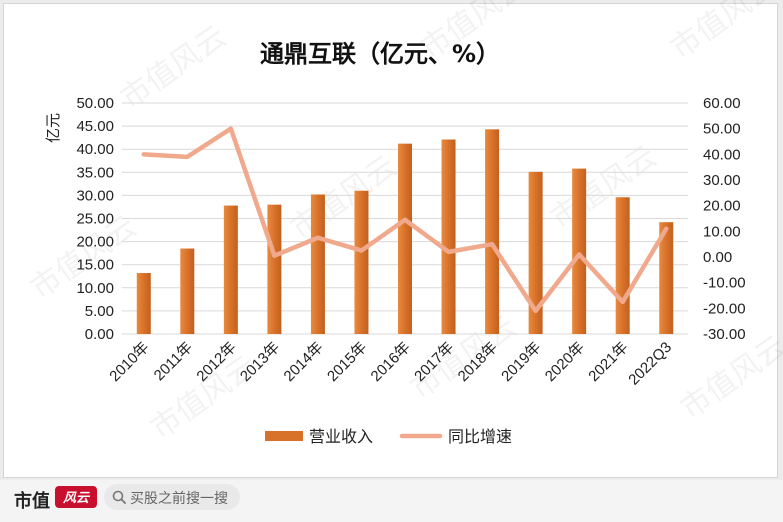 This screenshot has height=522, width=783. I want to click on search-box, so click(172, 497).